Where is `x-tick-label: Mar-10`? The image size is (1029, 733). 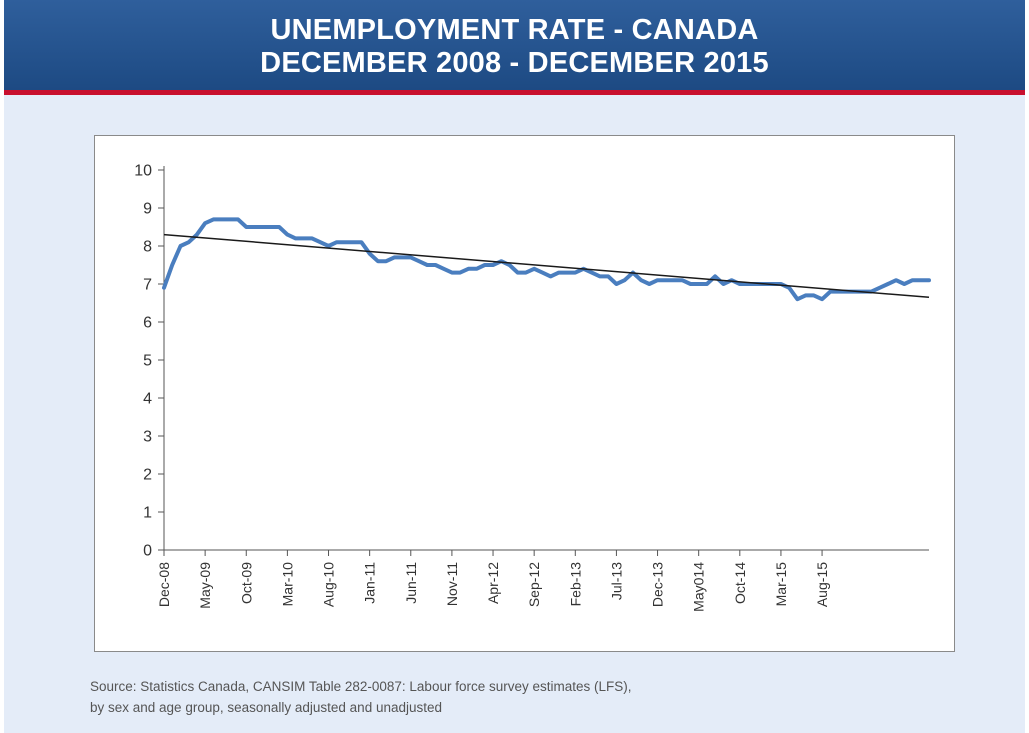 x-tick-label: Mar-10 is located at coordinates (287, 584).